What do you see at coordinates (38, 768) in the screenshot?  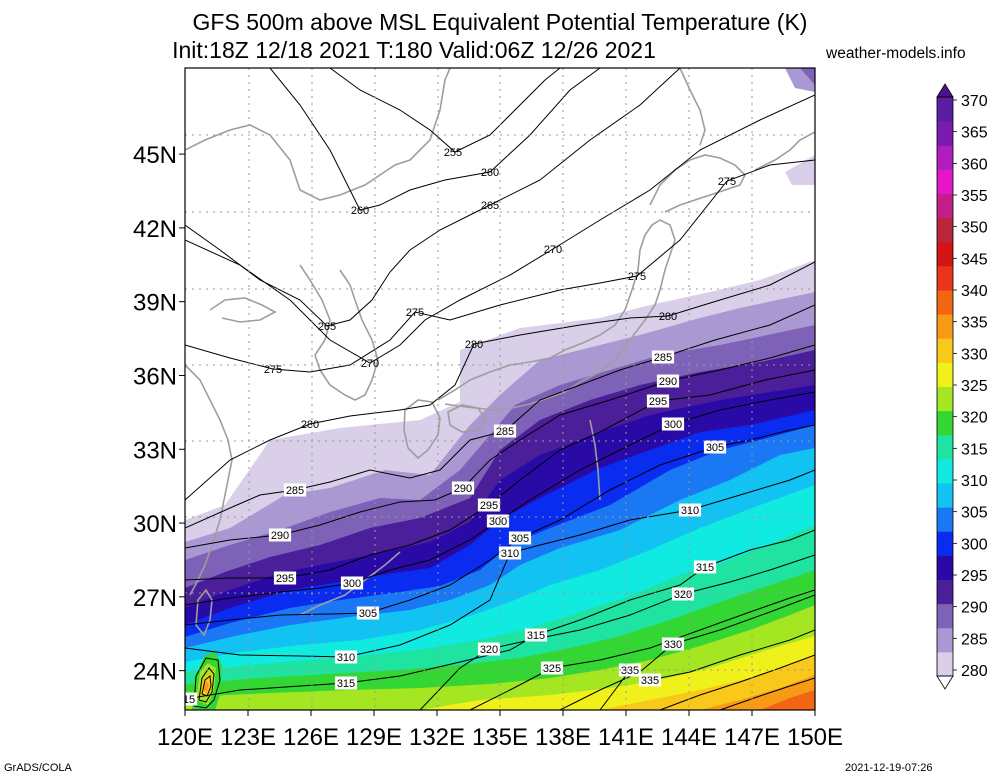 I see `footer-credit: GrADS/COLA` at bounding box center [38, 768].